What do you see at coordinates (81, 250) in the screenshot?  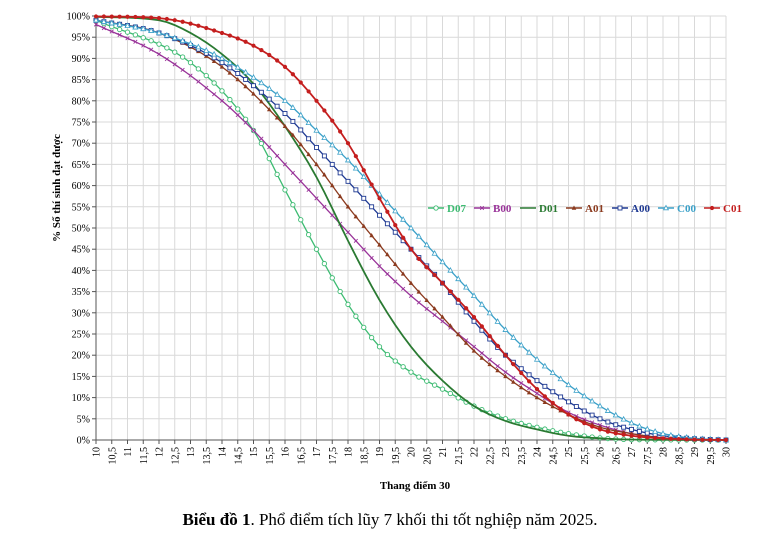 I see `y-tick-label: 45%` at bounding box center [81, 250].